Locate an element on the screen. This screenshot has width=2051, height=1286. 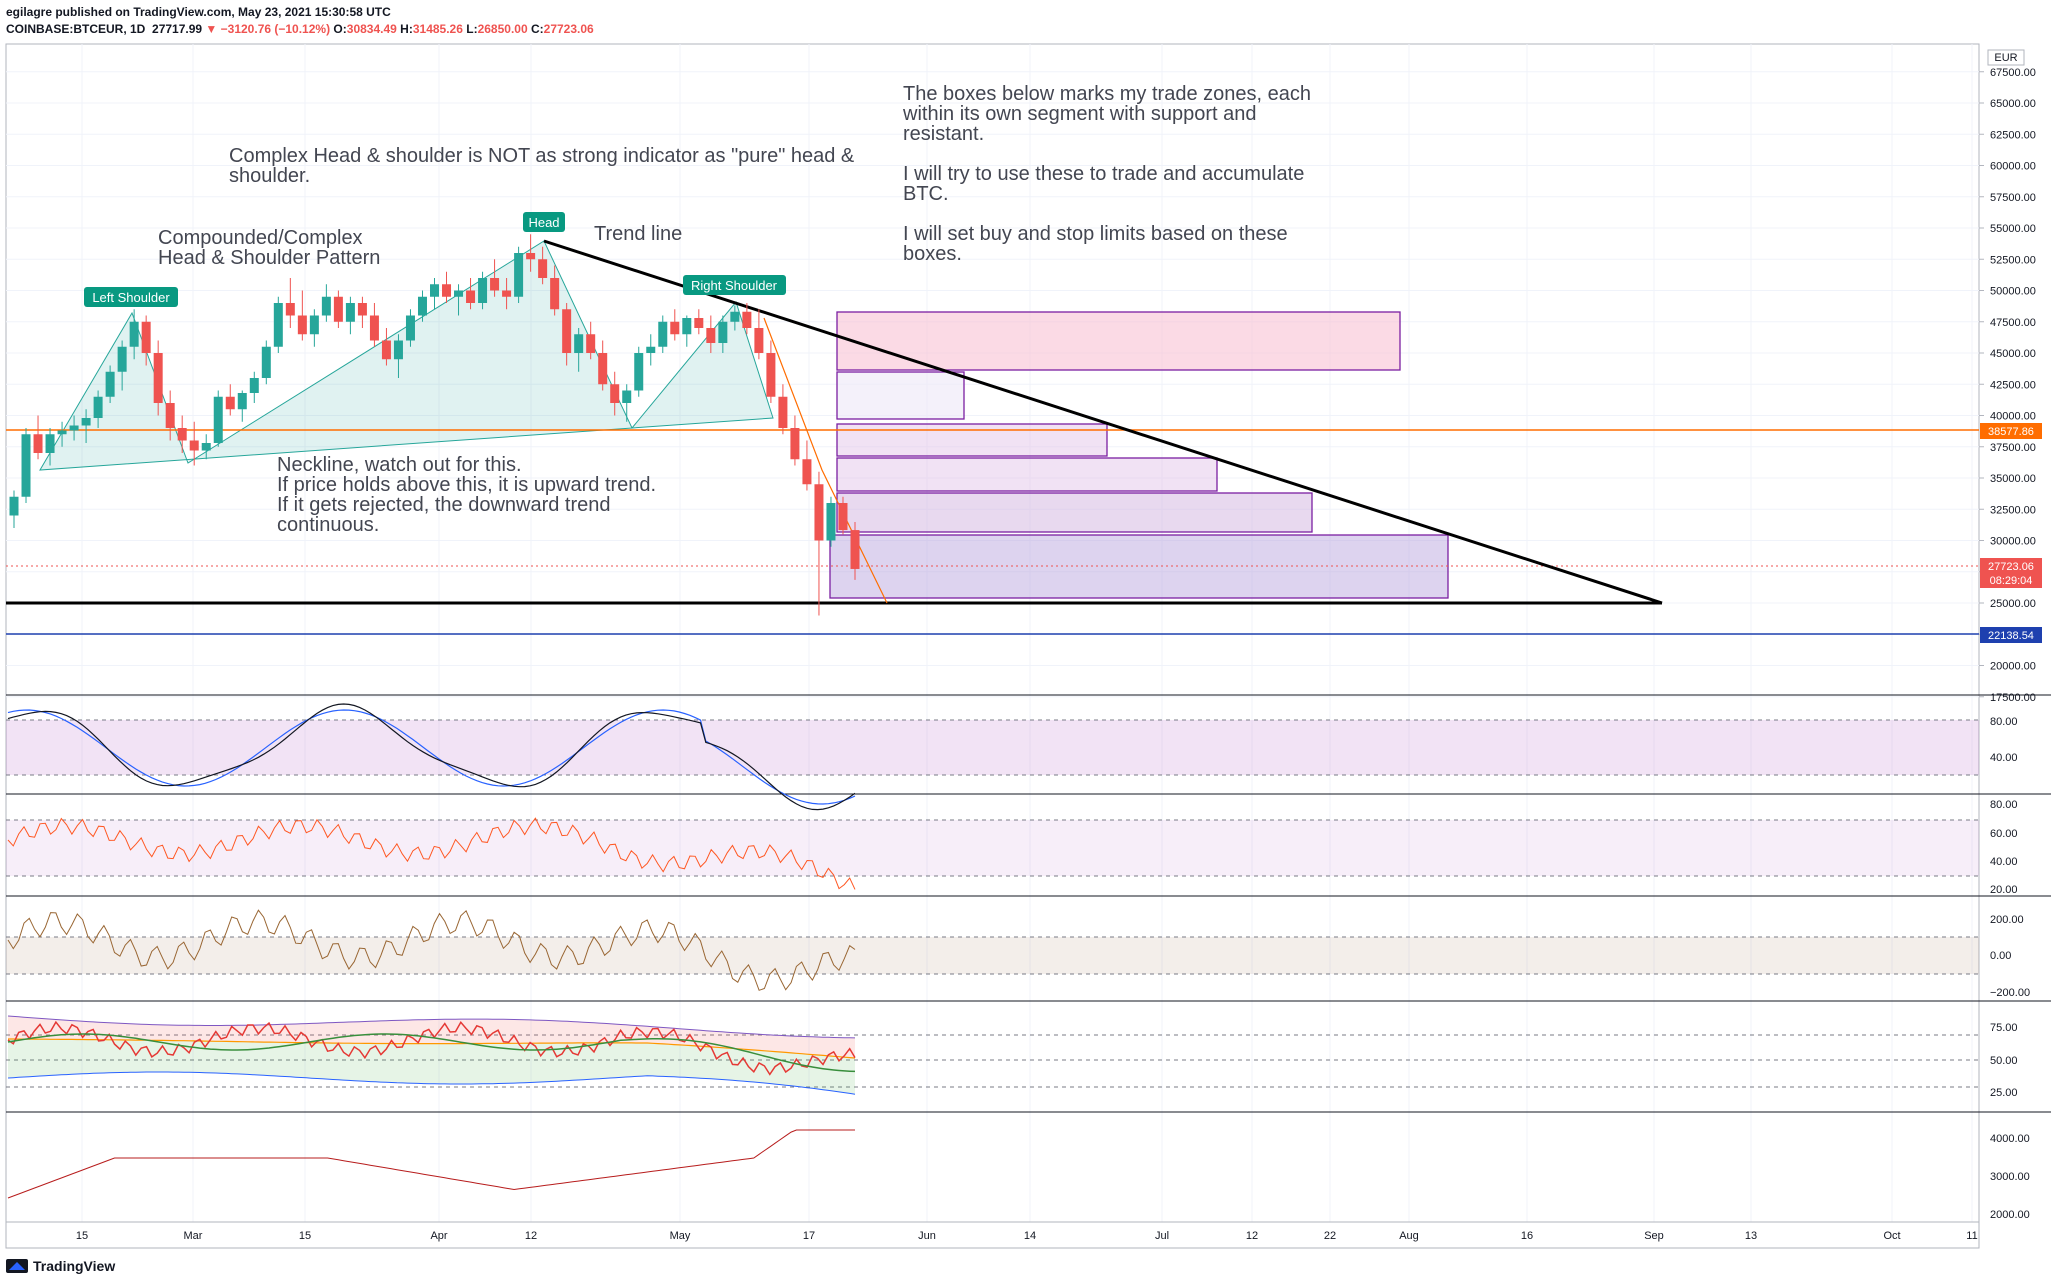
price-tick: 62500.00 is located at coordinates (2013, 135).